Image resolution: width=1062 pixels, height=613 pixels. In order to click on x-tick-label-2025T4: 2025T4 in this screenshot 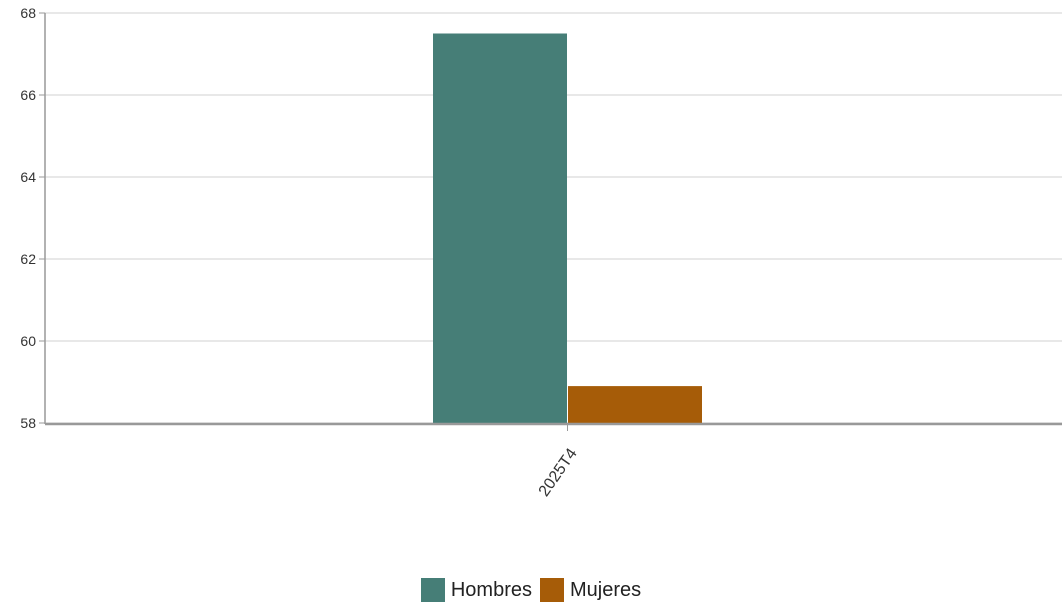, I will do `click(558, 472)`.